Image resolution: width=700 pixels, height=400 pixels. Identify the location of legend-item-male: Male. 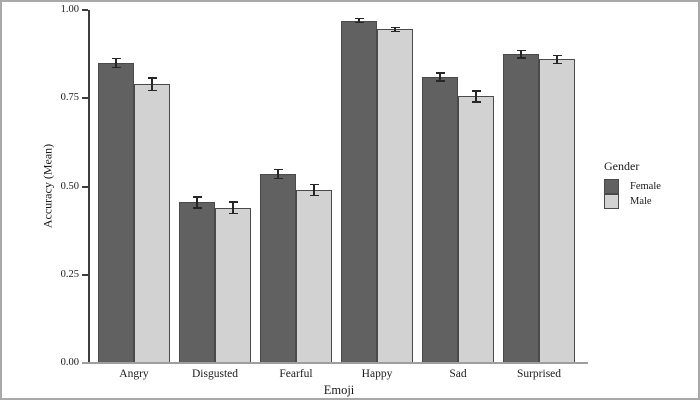
(632, 201).